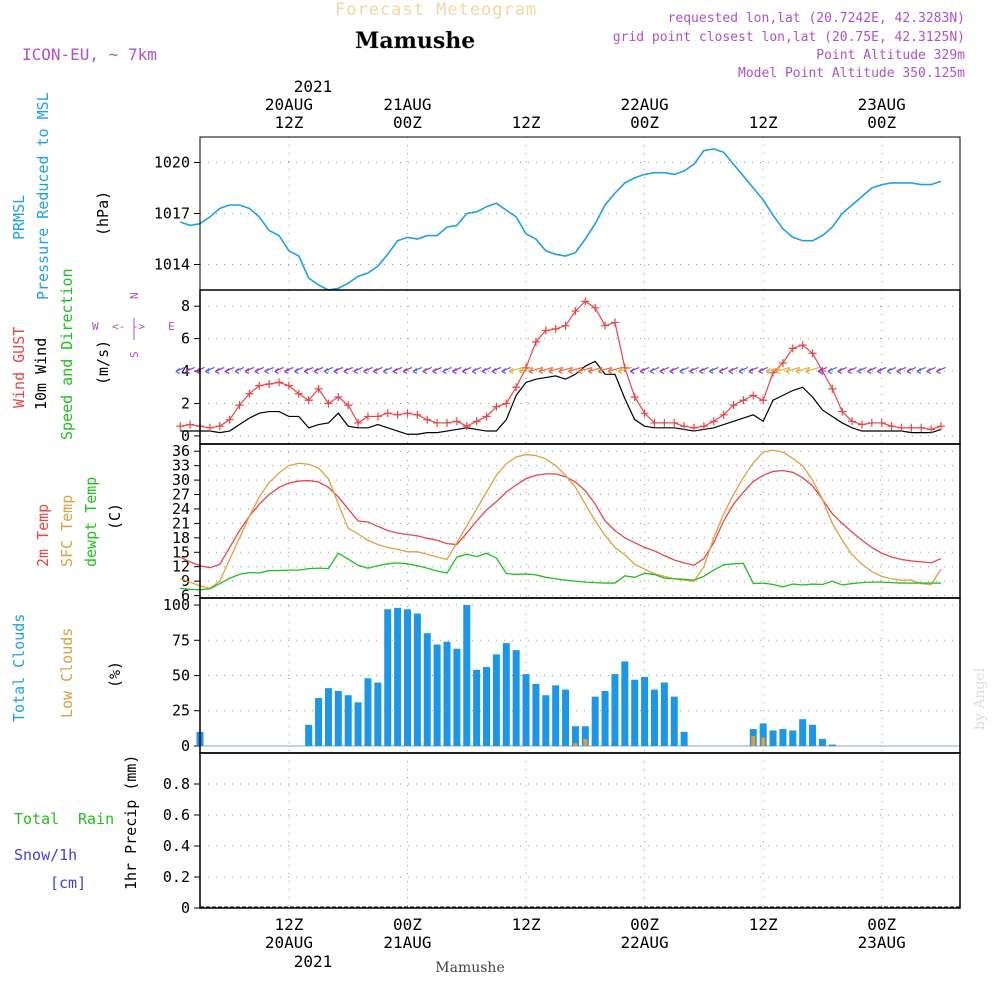  What do you see at coordinates (288, 924) in the screenshot?
I see `bottom-time-label: 12Z` at bounding box center [288, 924].